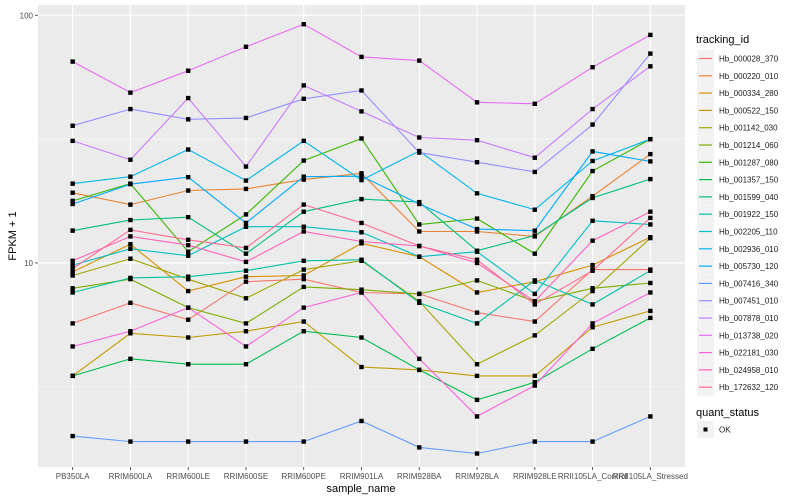 This screenshot has width=800, height=500. What do you see at coordinates (738, 197) in the screenshot?
I see `legend-item: Hb_001599_040` at bounding box center [738, 197].